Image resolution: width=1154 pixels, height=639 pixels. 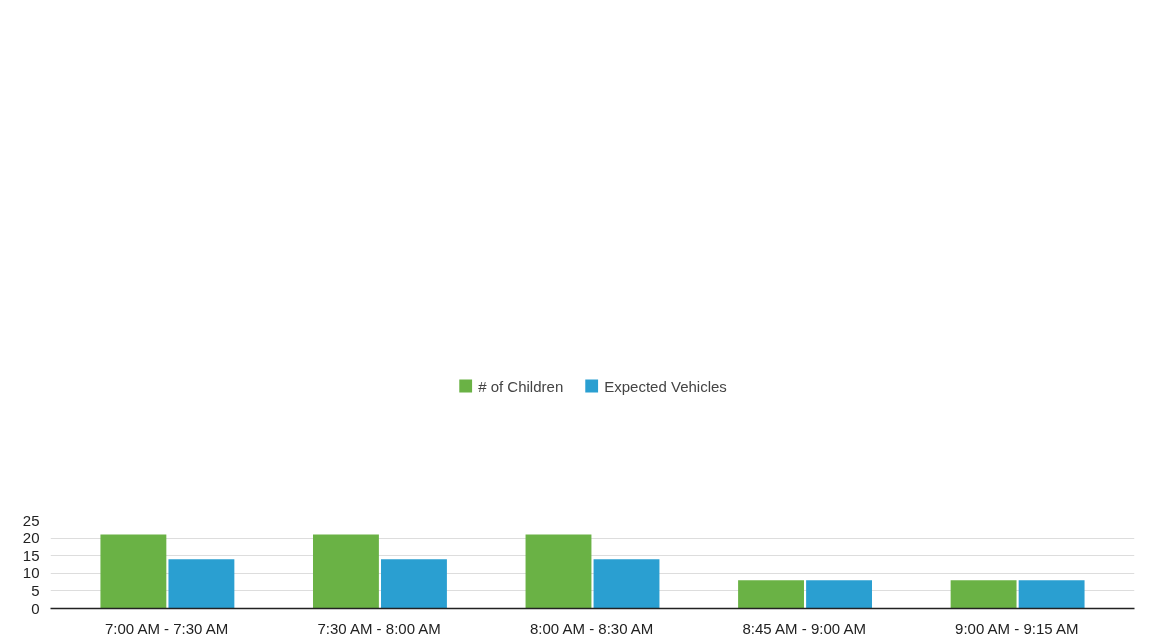 What do you see at coordinates (35, 608) in the screenshot?
I see `y-tick-label: 0` at bounding box center [35, 608].